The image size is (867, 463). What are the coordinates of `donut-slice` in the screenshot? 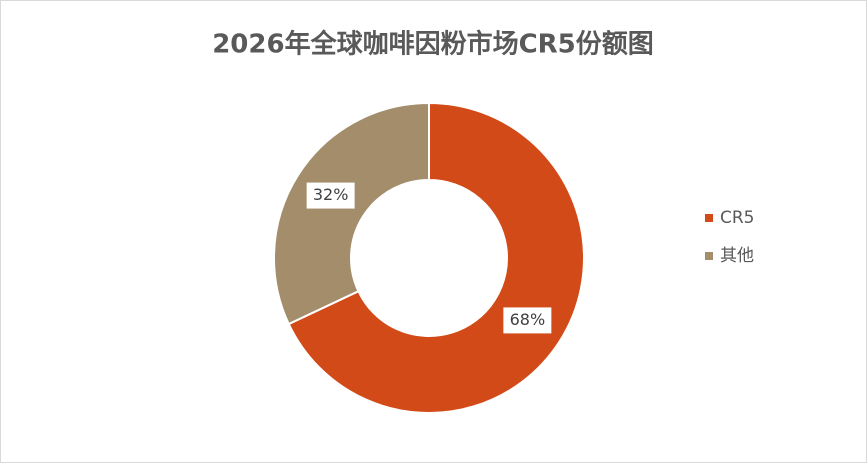 It's located at (351, 213).